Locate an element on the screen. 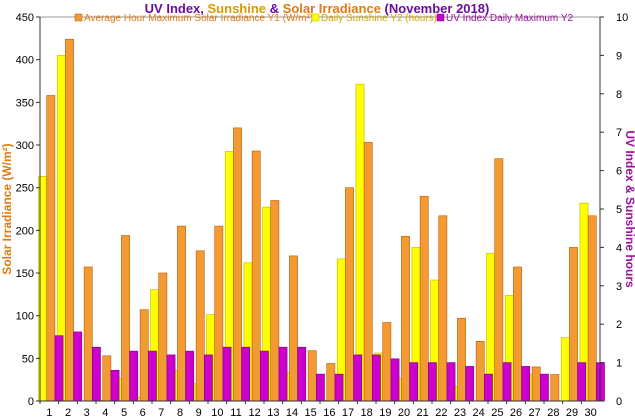 Image resolution: width=635 pixels, height=420 pixels. x-axis-tick-label: 13 is located at coordinates (273, 413).